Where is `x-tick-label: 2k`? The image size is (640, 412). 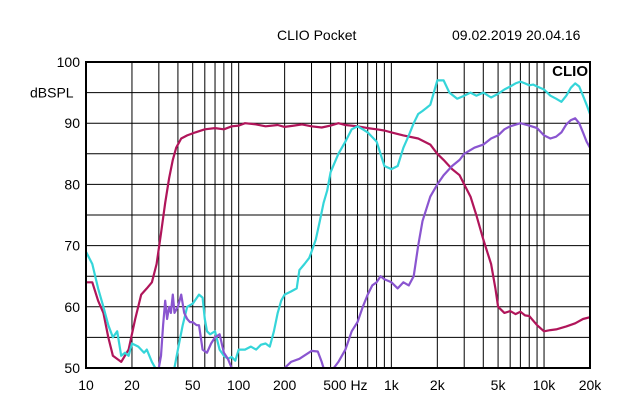 x-tick-label: 2k is located at coordinates (438, 385).